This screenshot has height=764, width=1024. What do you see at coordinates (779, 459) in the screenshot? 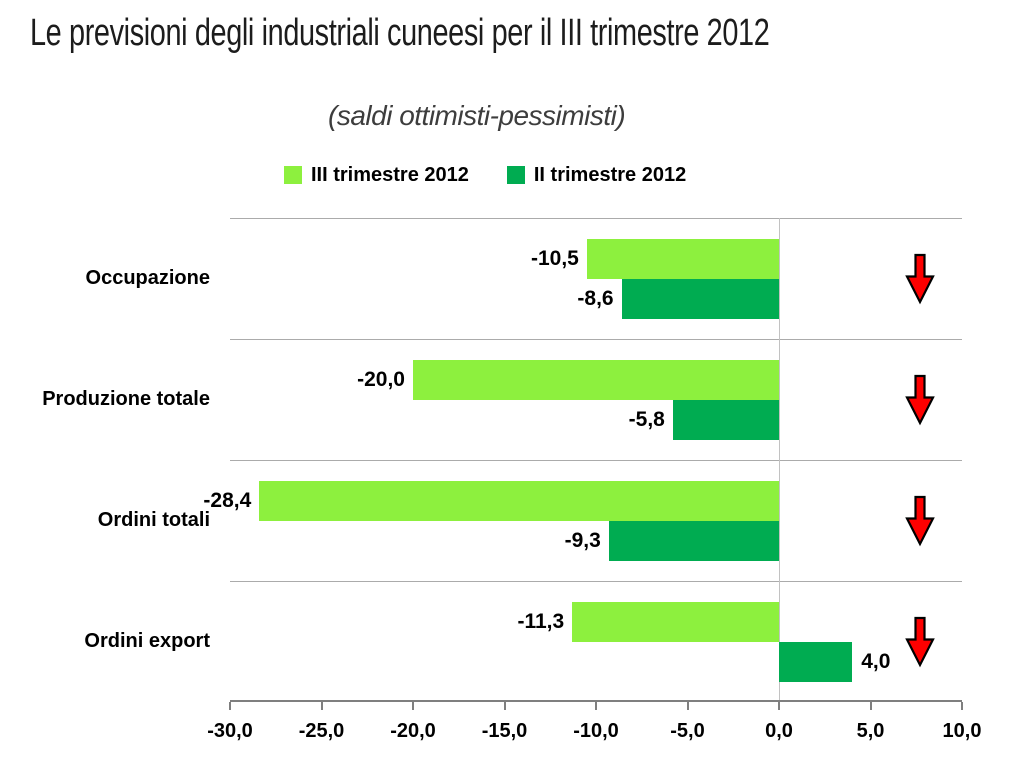
I see `zero-gridline` at bounding box center [779, 459].